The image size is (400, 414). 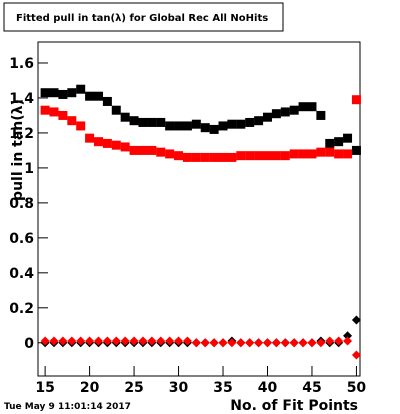 I want to click on y-tick-label: 0.6, so click(x=21, y=239).